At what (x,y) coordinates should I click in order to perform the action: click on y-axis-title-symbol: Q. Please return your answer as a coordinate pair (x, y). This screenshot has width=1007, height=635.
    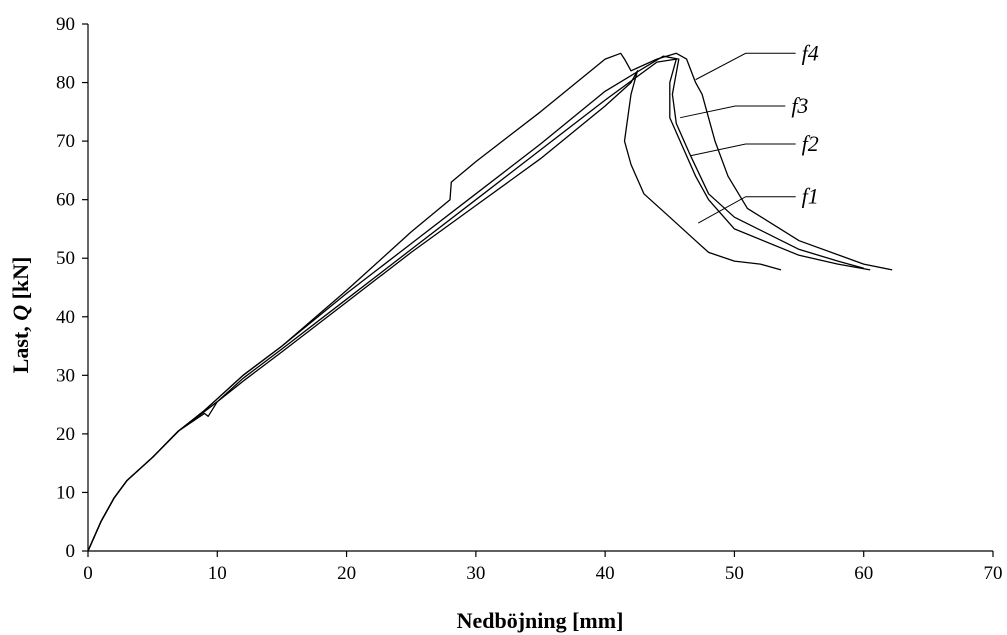
    Looking at the image, I should click on (20, 313).